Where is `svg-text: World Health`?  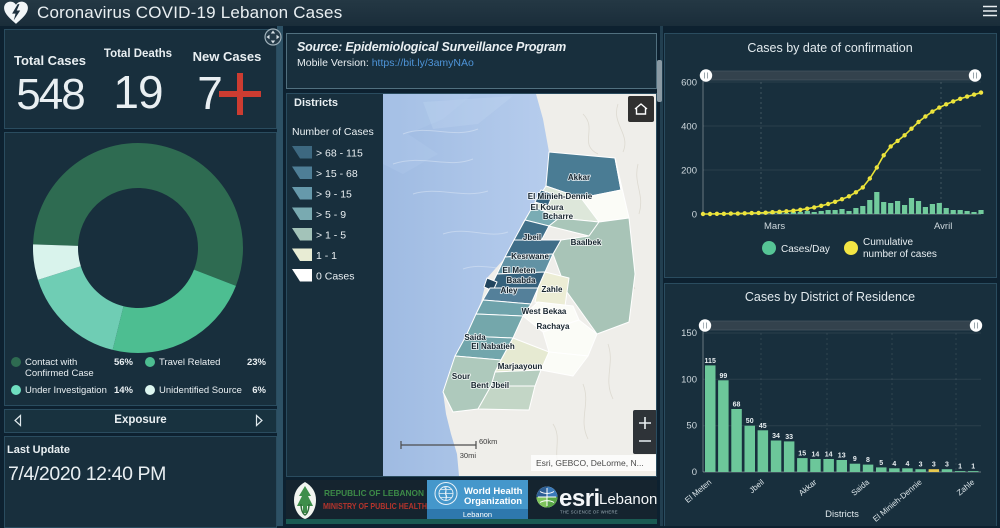
svg-text: World Health is located at coordinates (493, 491).